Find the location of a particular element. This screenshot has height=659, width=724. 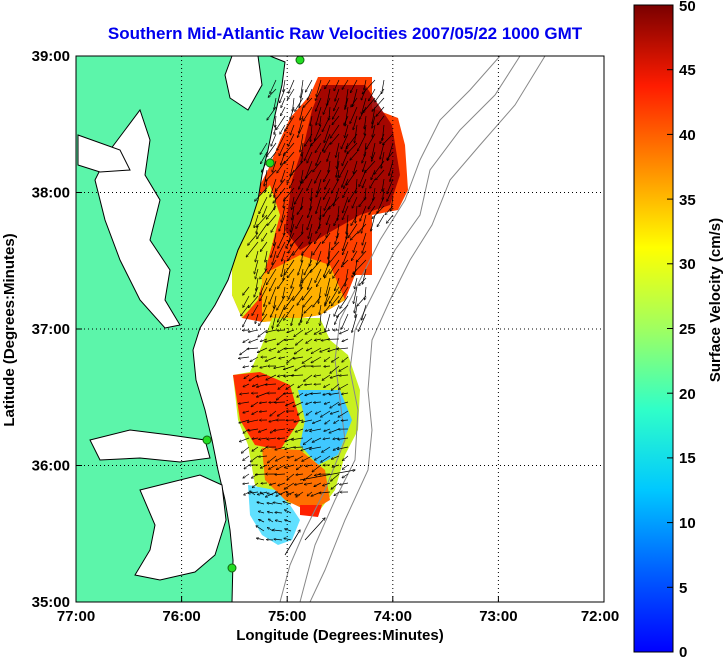

colorbar-tick-label: 40 is located at coordinates (687, 135).